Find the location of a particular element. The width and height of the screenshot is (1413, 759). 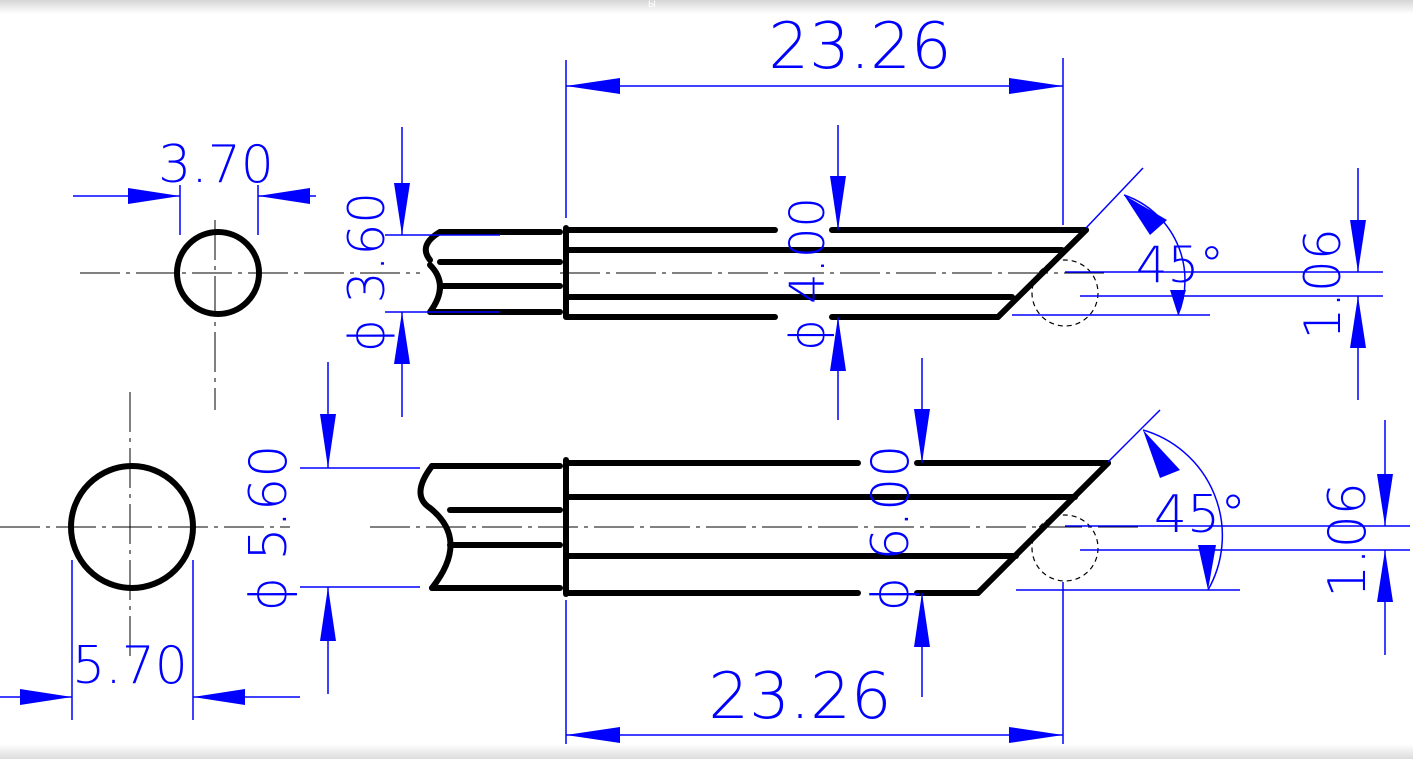

bottom-hidden-circle is located at coordinates (1065, 548).